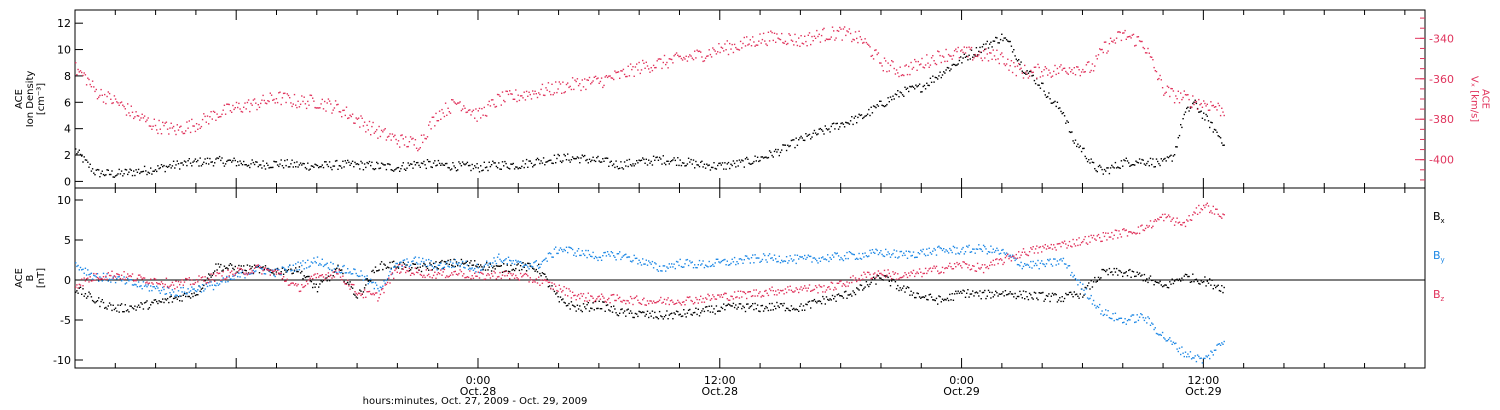 The height and width of the screenshot is (410, 1500). What do you see at coordinates (1439, 295) in the screenshot?
I see `legend-entry-bz: Bz` at bounding box center [1439, 295].